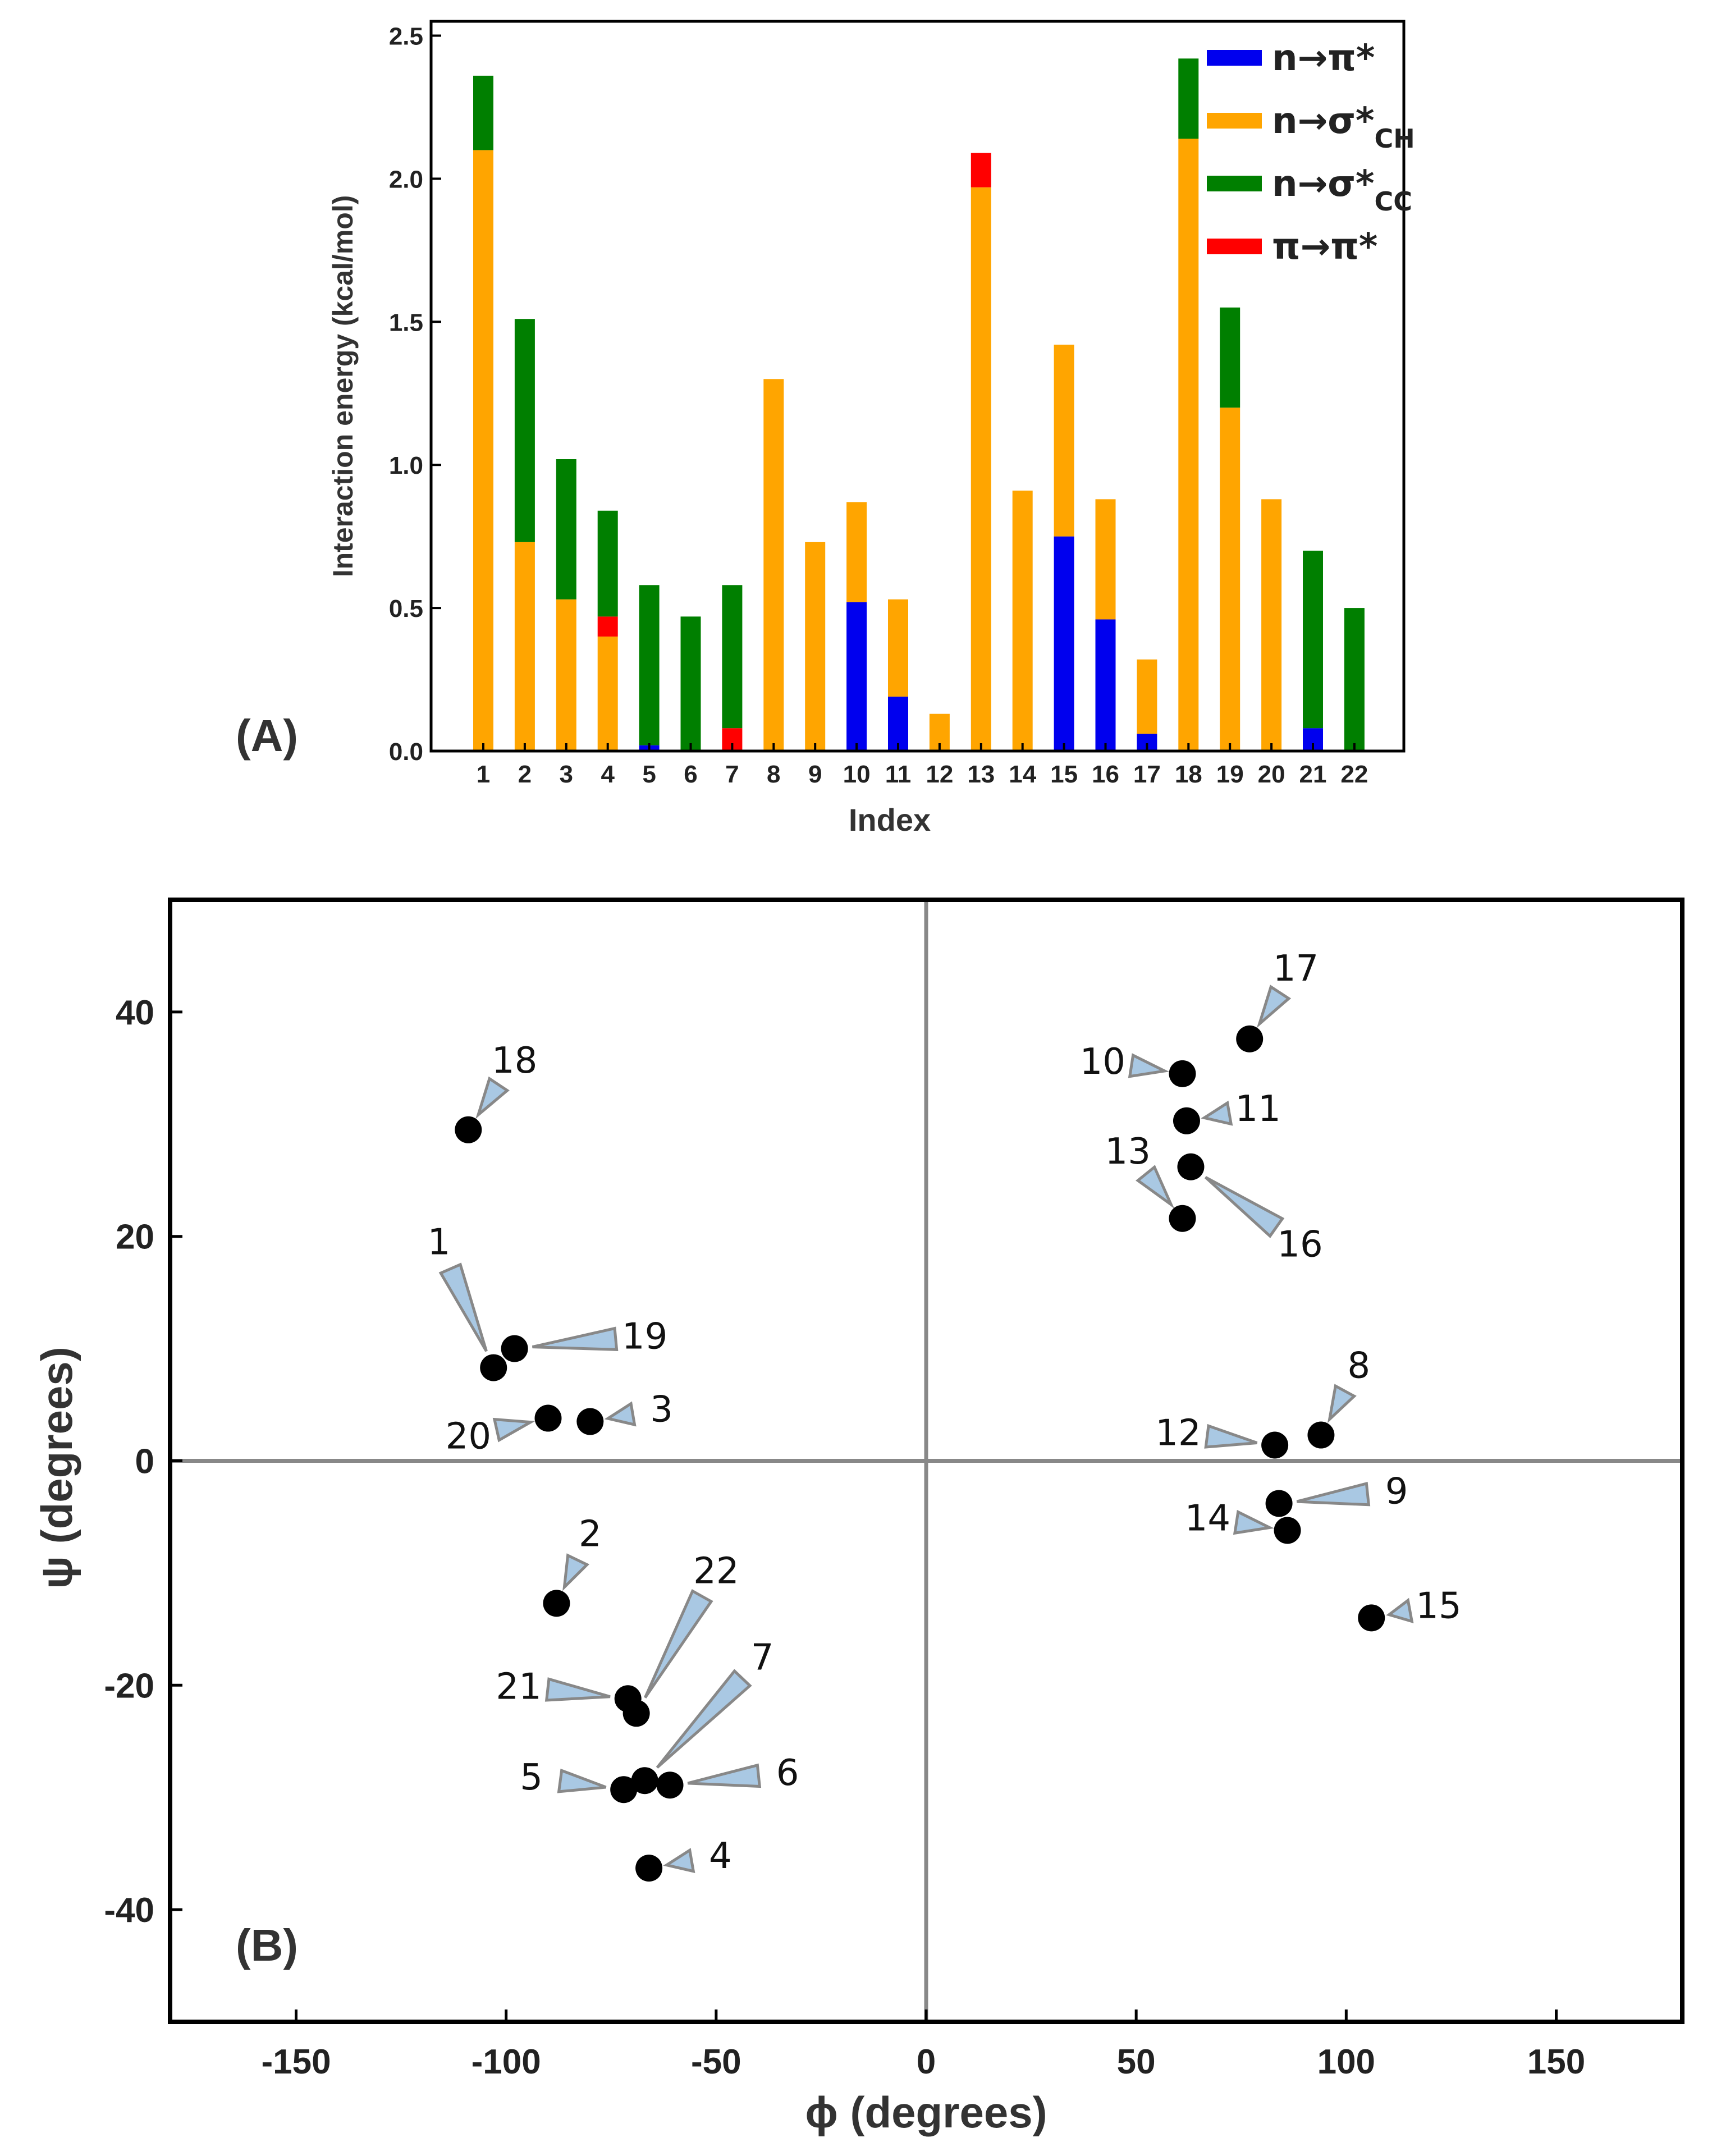  What do you see at coordinates (1234, 121) in the screenshot?
I see `legend-swatch-nsch` at bounding box center [1234, 121].